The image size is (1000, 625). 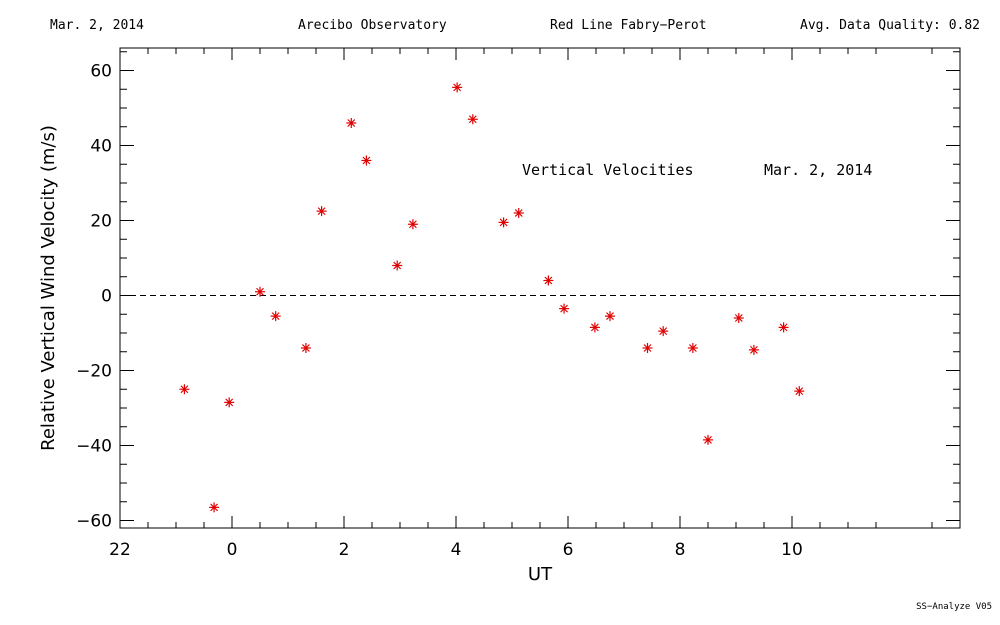 What do you see at coordinates (106, 297) in the screenshot?
I see `y-tick-label: 0` at bounding box center [106, 297].